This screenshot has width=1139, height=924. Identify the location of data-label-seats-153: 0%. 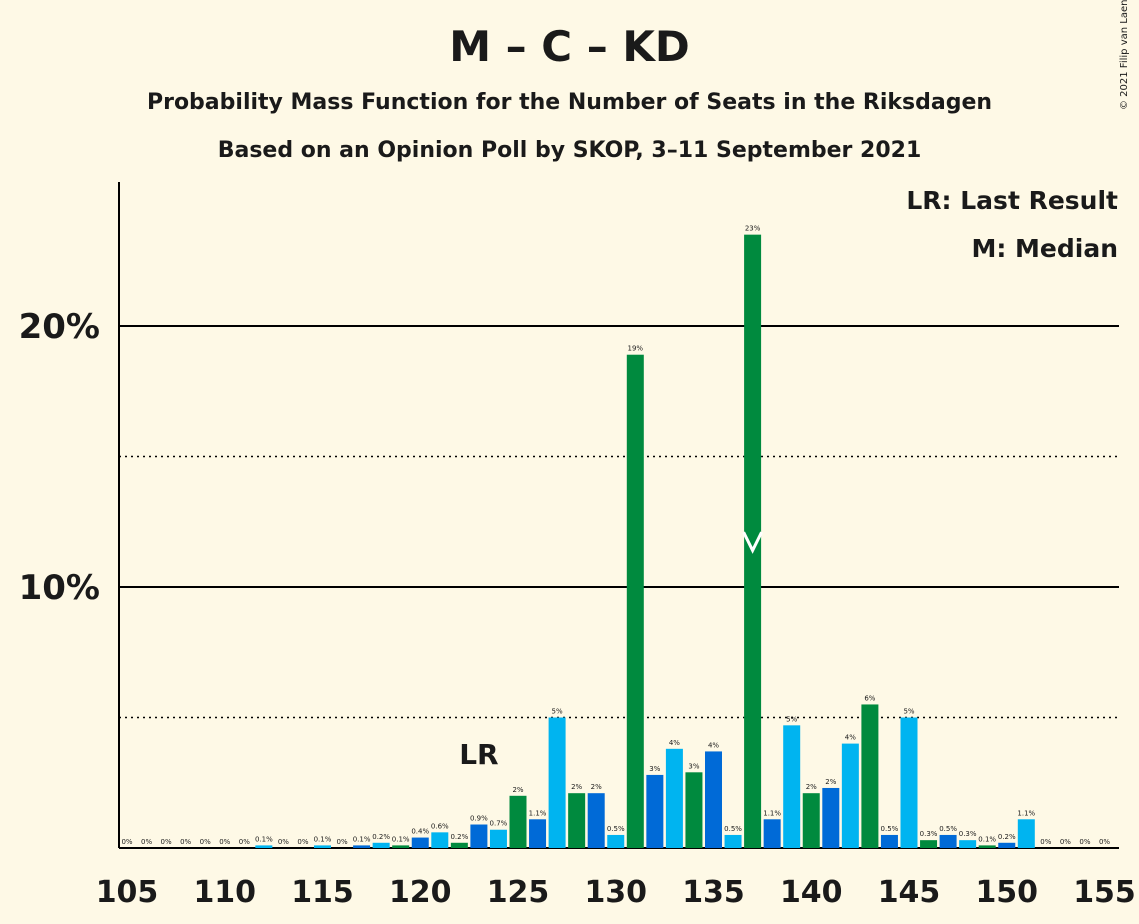
(1065, 842).